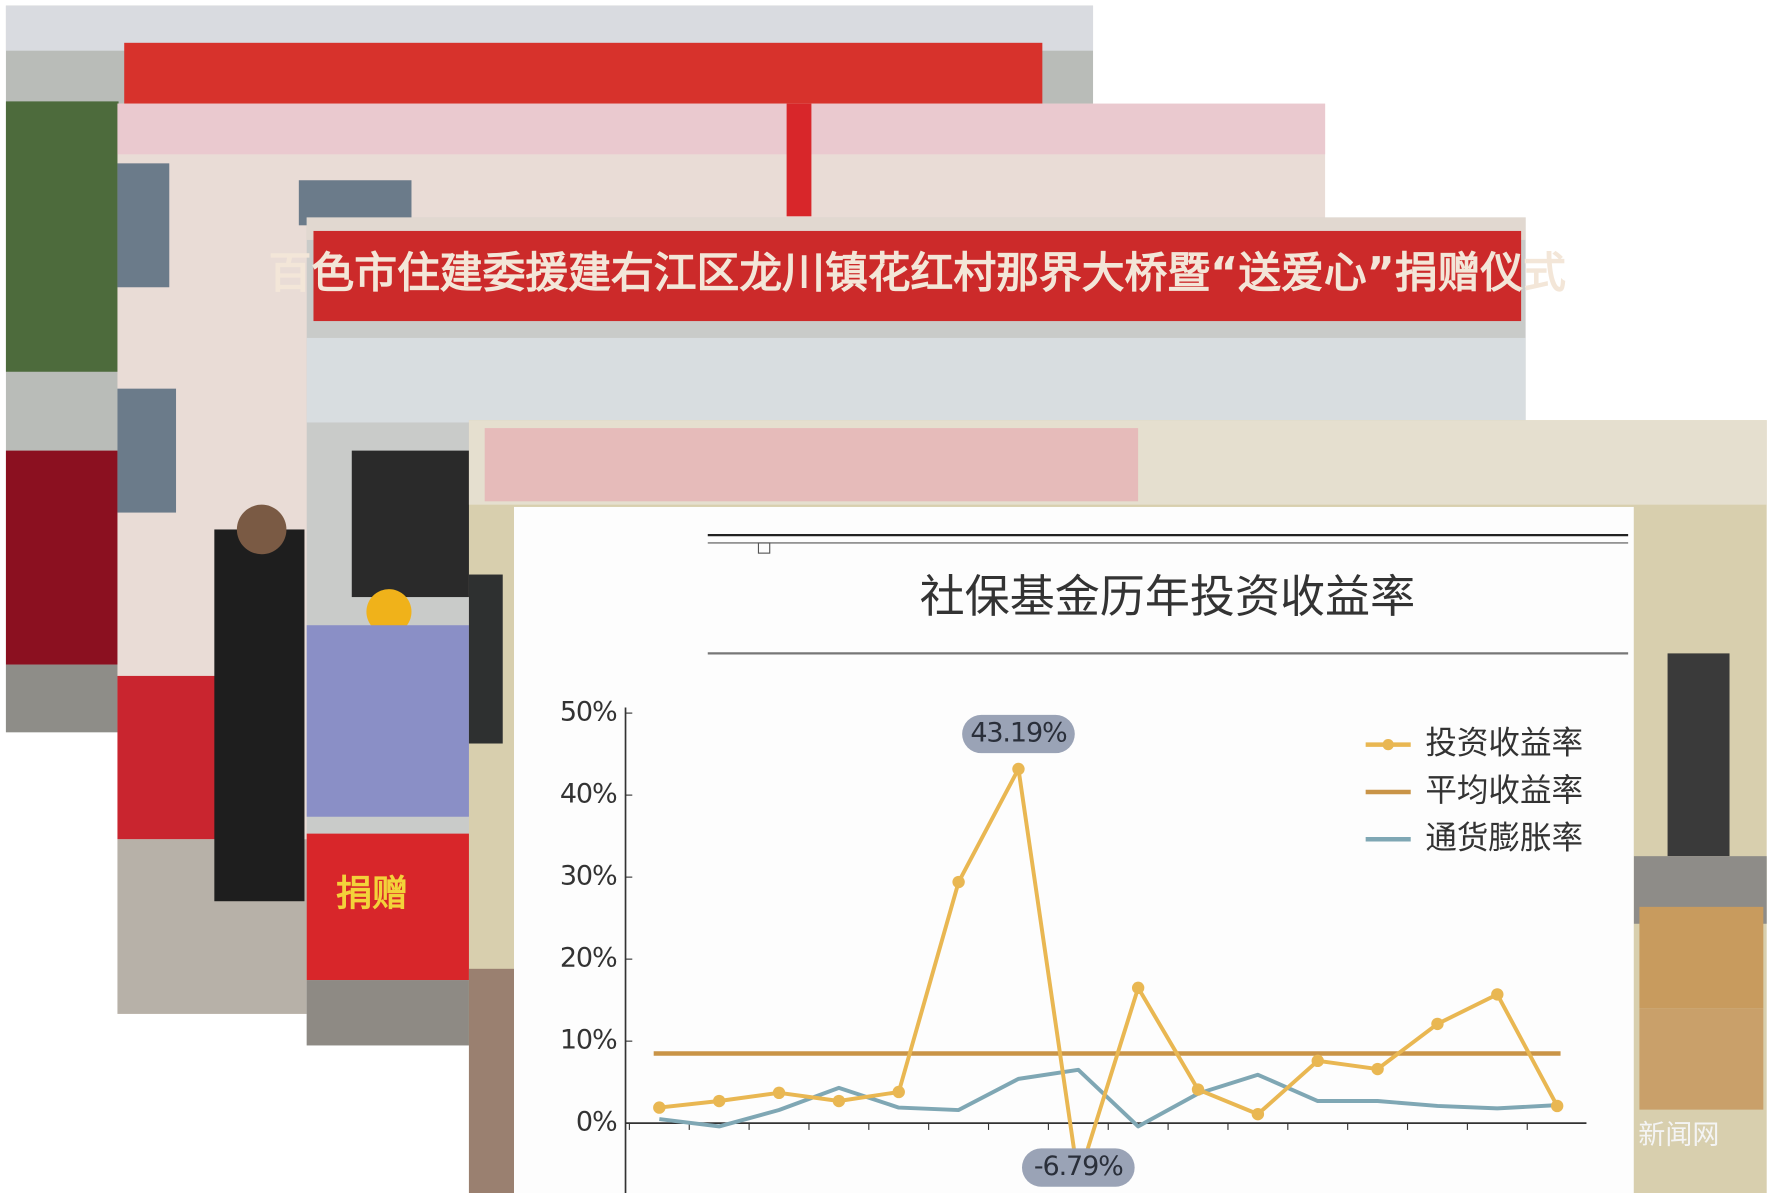 This screenshot has width=1767, height=1193. I want to click on y-tick-label: 20%, so click(588, 958).